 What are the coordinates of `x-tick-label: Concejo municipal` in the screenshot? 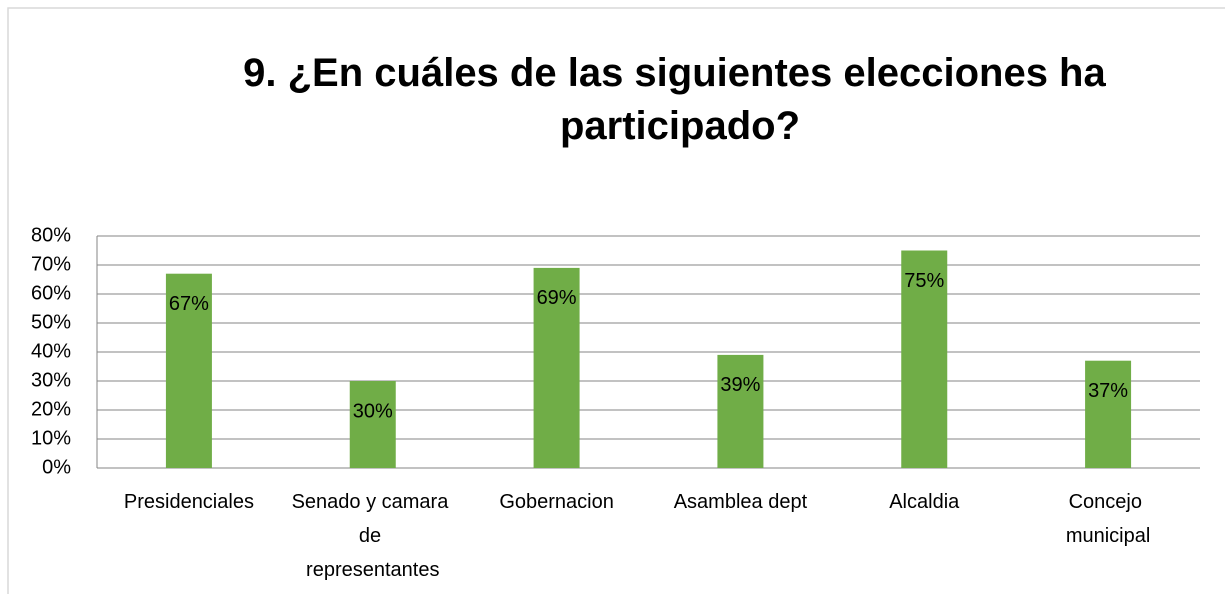 It's located at (1108, 519).